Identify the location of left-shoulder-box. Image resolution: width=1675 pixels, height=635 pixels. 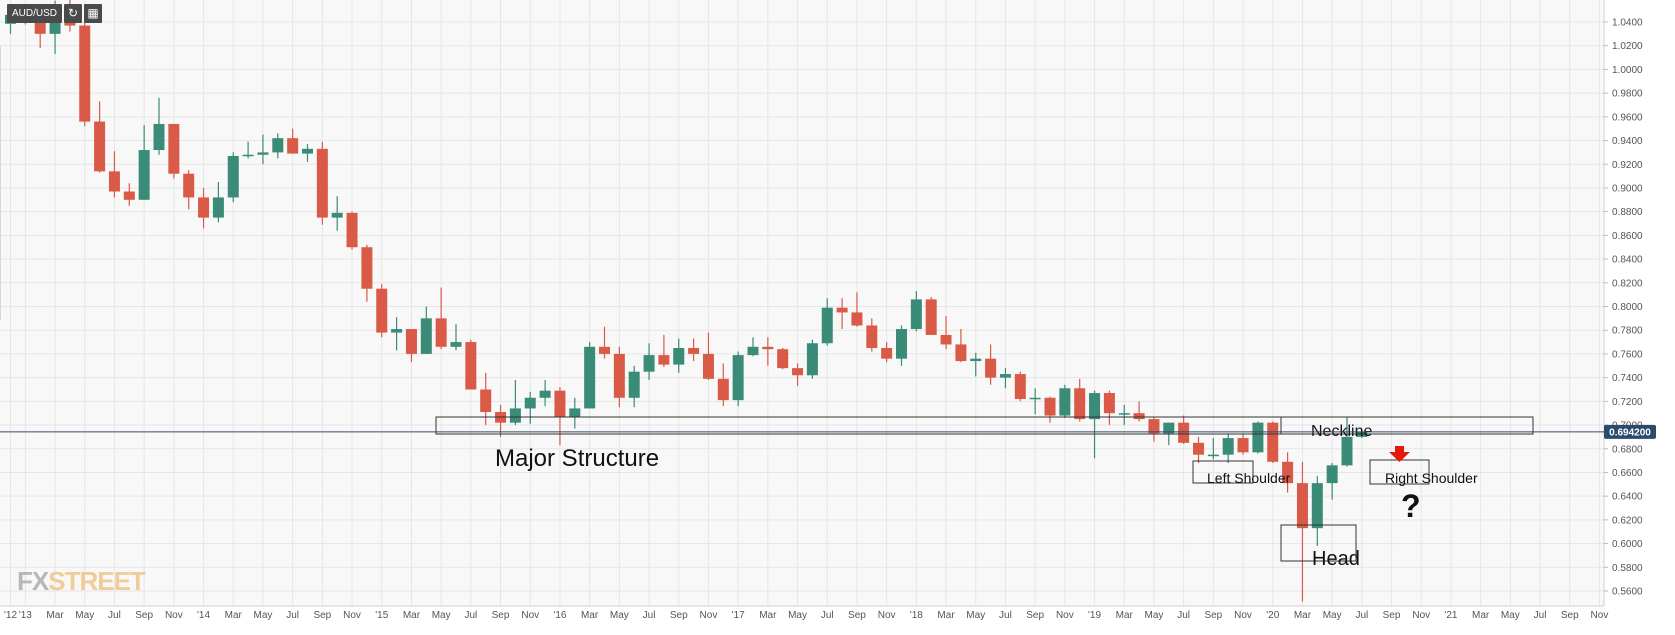
(1223, 472).